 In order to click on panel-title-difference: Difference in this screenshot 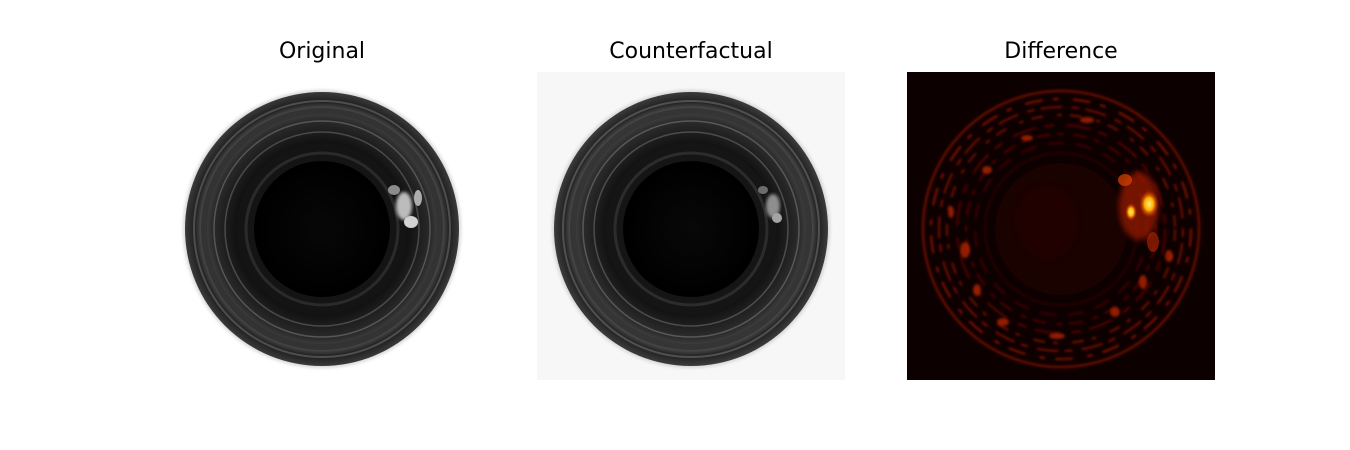, I will do `click(1061, 51)`.